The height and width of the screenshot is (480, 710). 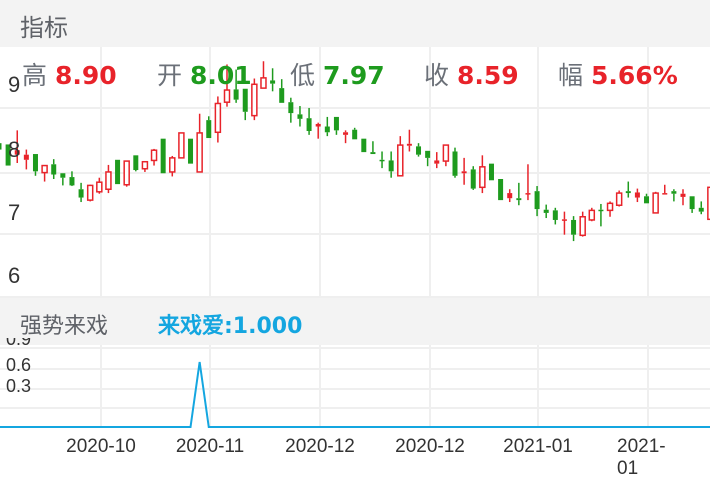 I want to click on indicator-line, so click(x=355, y=394).